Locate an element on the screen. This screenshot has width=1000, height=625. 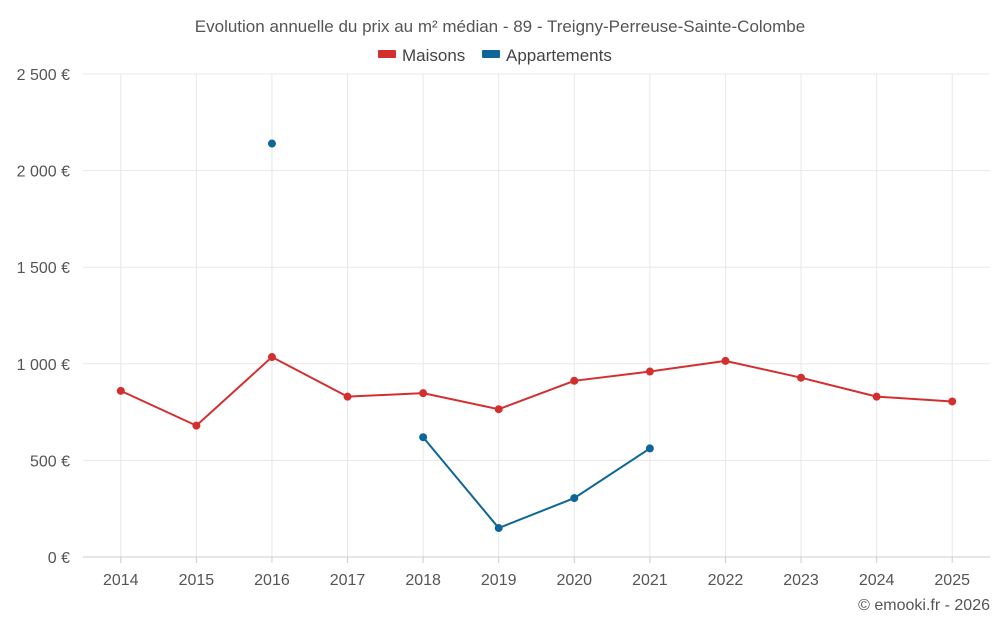
x-tick-label: 2025 is located at coordinates (952, 580).